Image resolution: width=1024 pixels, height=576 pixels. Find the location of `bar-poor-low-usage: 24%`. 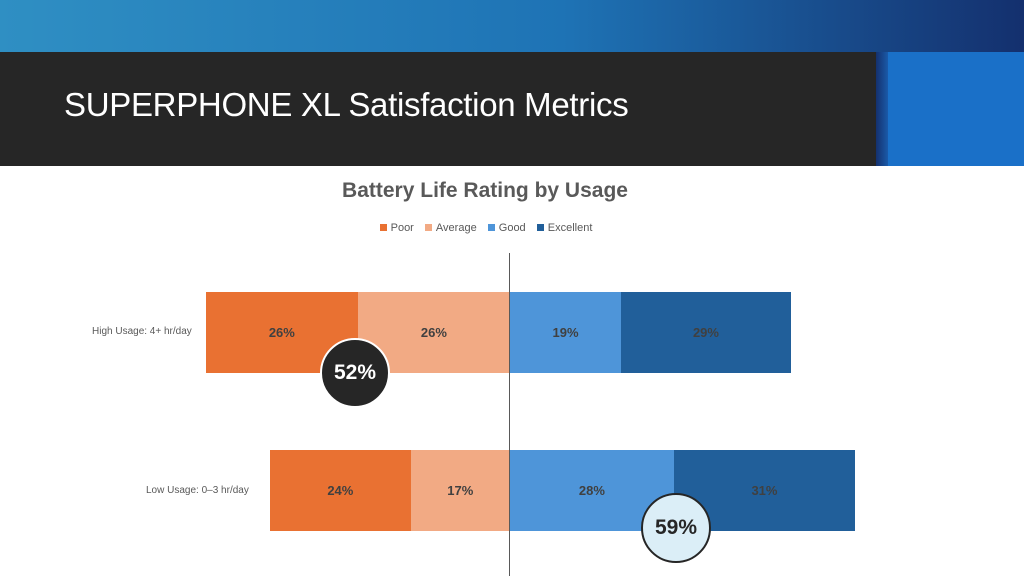

bar-poor-low-usage: 24% is located at coordinates (340, 490).